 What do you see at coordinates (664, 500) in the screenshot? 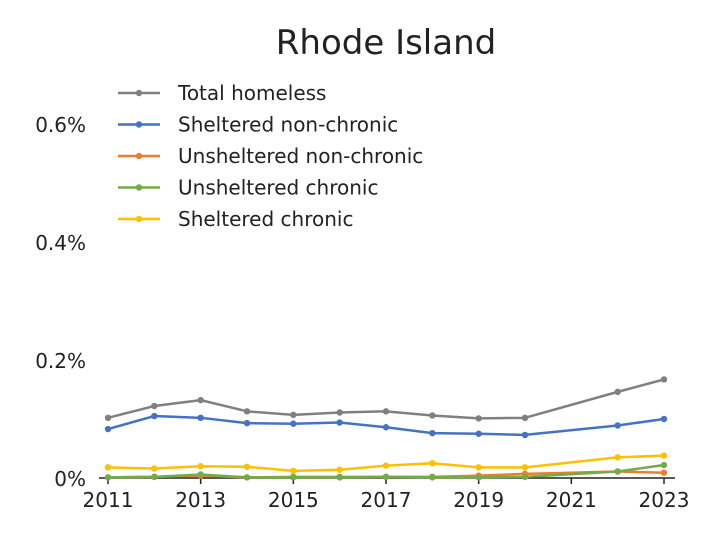
I see `x-tick-label: 2023` at bounding box center [664, 500].